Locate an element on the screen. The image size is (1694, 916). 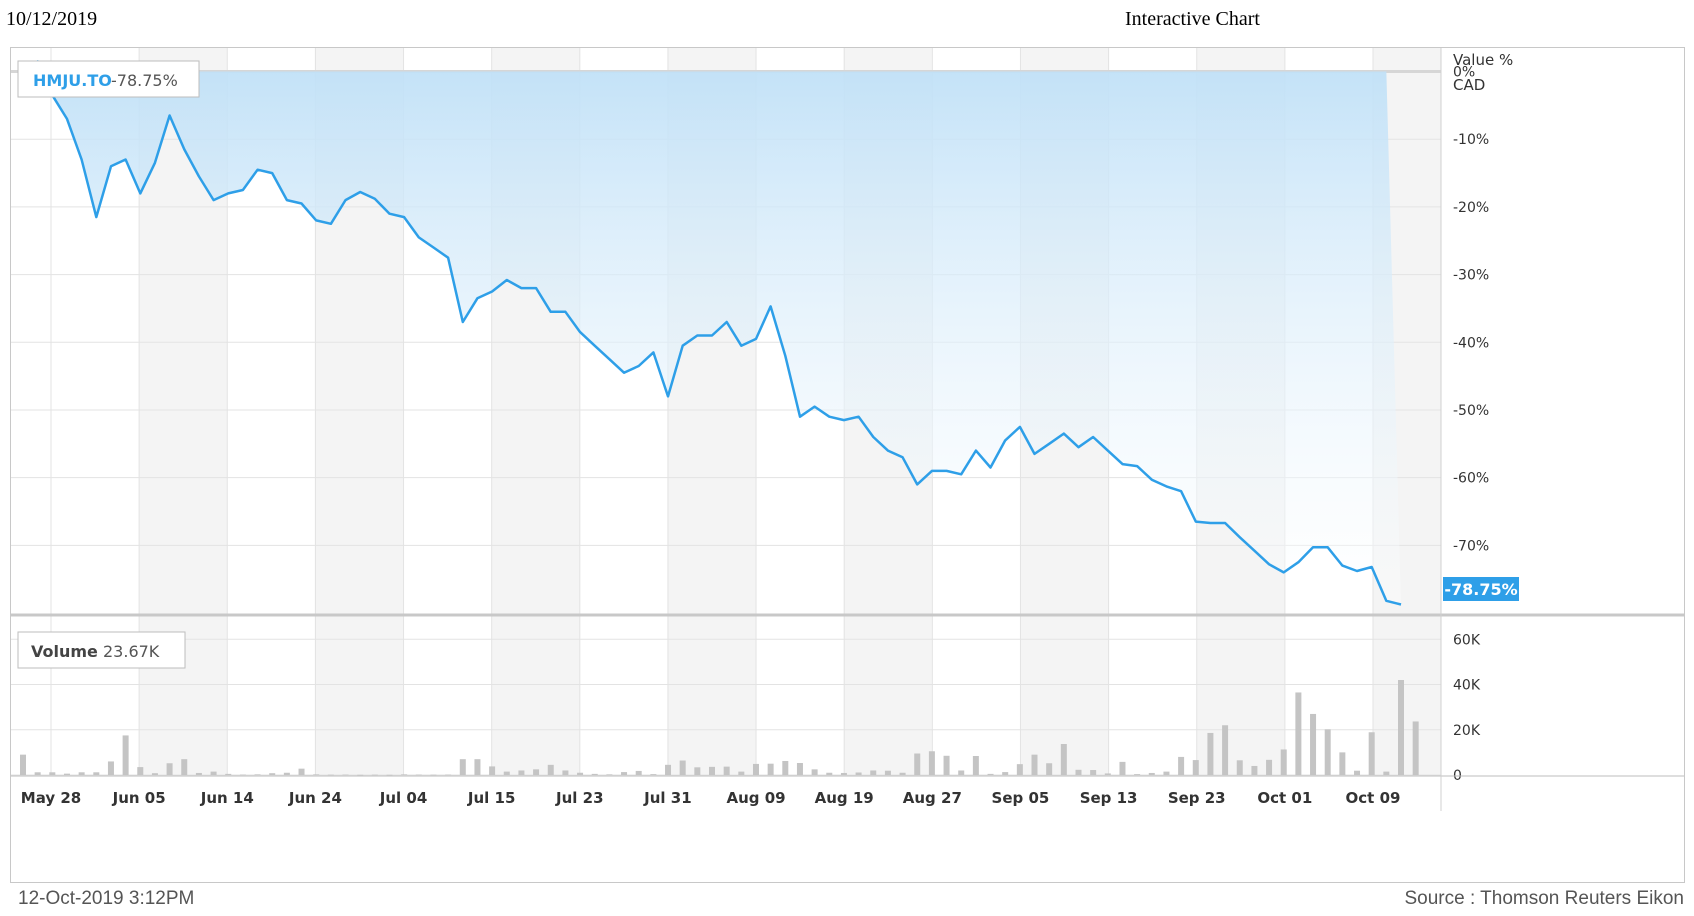
price-legend: HMJU.TO -78.75% is located at coordinates (108, 79).